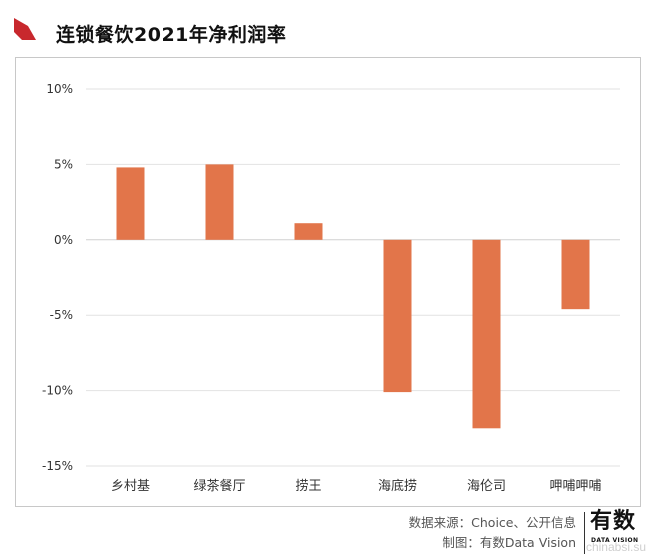 The width and height of the screenshot is (660, 560). I want to click on x-tick-label: 海底捞, so click(397, 486).